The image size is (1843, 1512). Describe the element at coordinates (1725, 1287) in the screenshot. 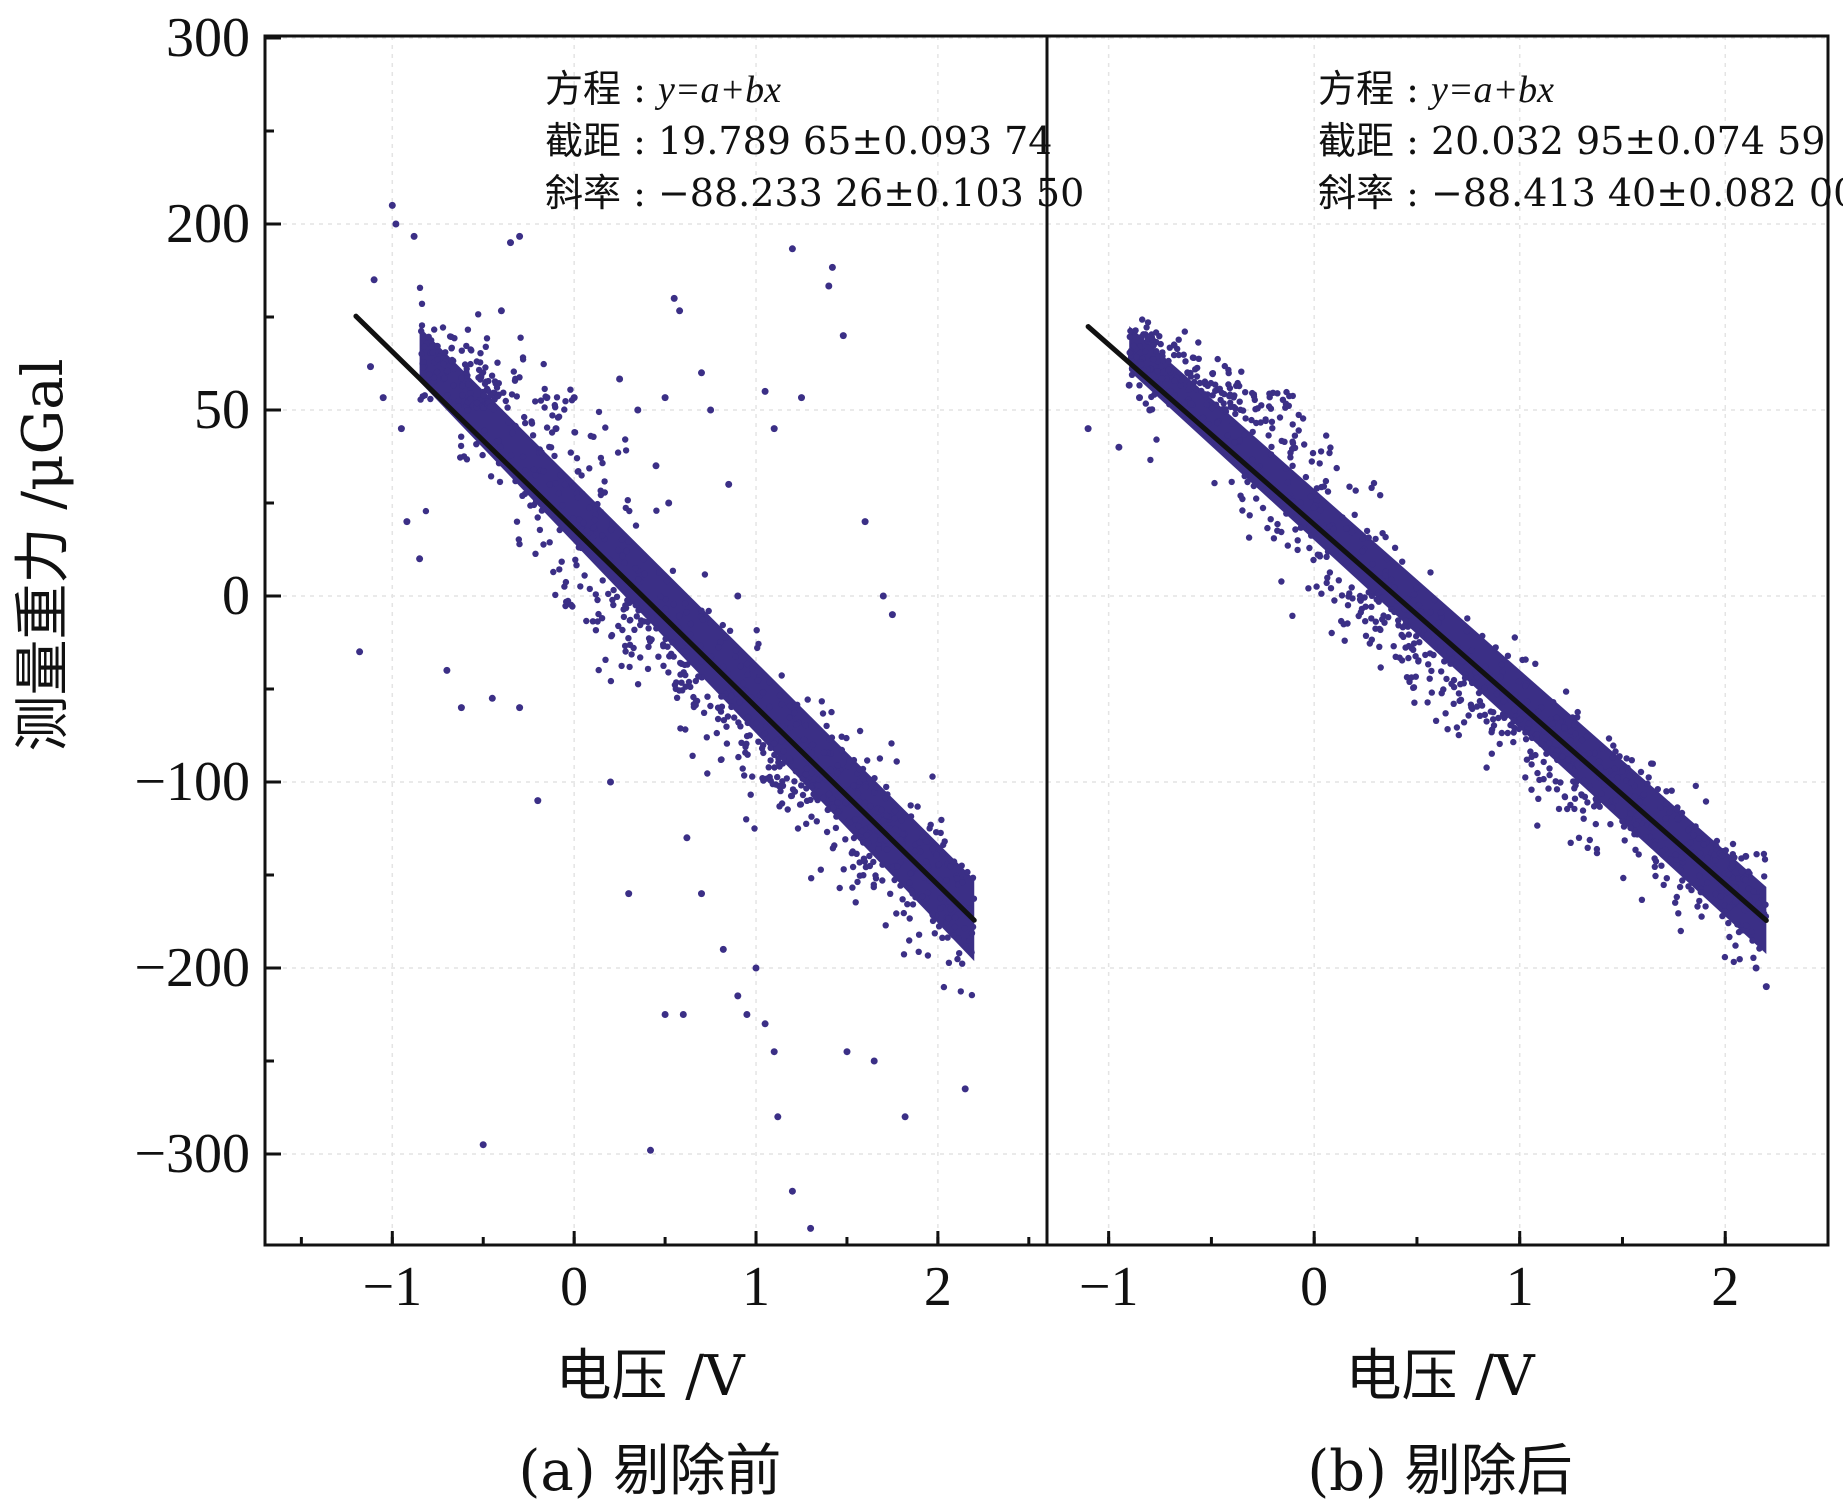

I see `x-tick-label-b-3: 2` at that location.